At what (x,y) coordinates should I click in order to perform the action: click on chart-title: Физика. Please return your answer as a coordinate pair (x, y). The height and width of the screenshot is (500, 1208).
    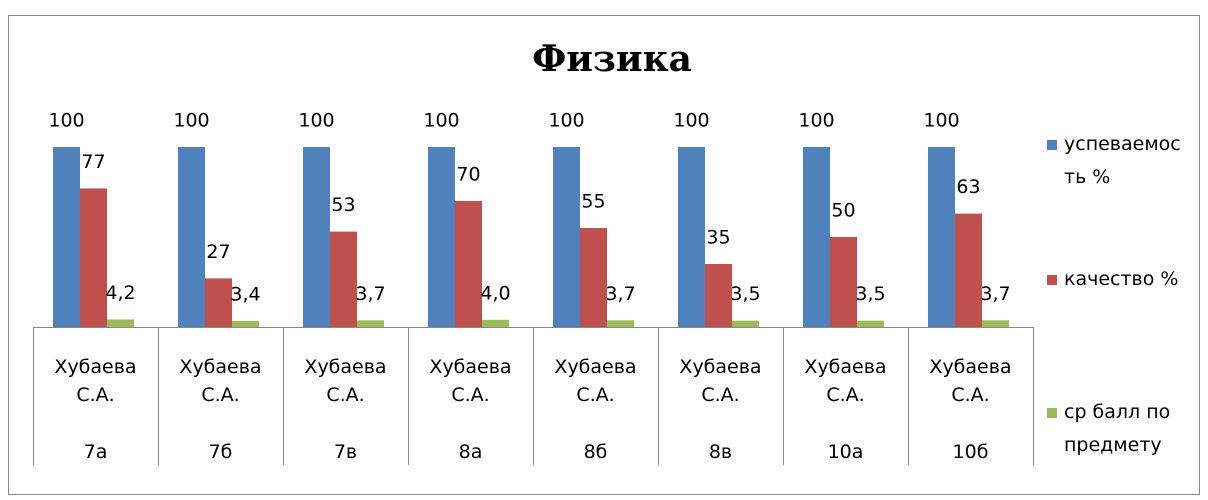
    Looking at the image, I should click on (612, 59).